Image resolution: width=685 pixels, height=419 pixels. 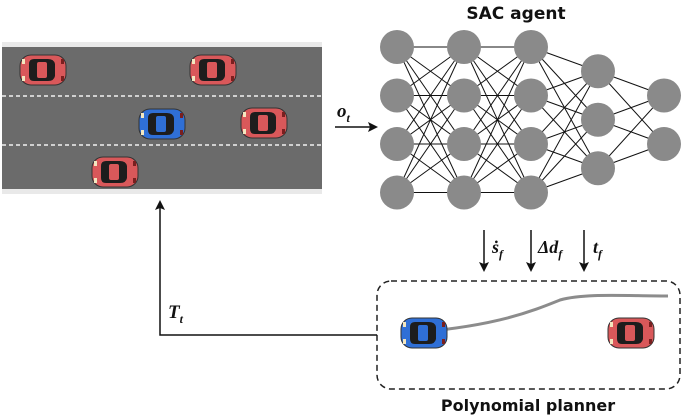 What do you see at coordinates (162, 191) in the screenshot?
I see `road-edge-bottom` at bounding box center [162, 191].